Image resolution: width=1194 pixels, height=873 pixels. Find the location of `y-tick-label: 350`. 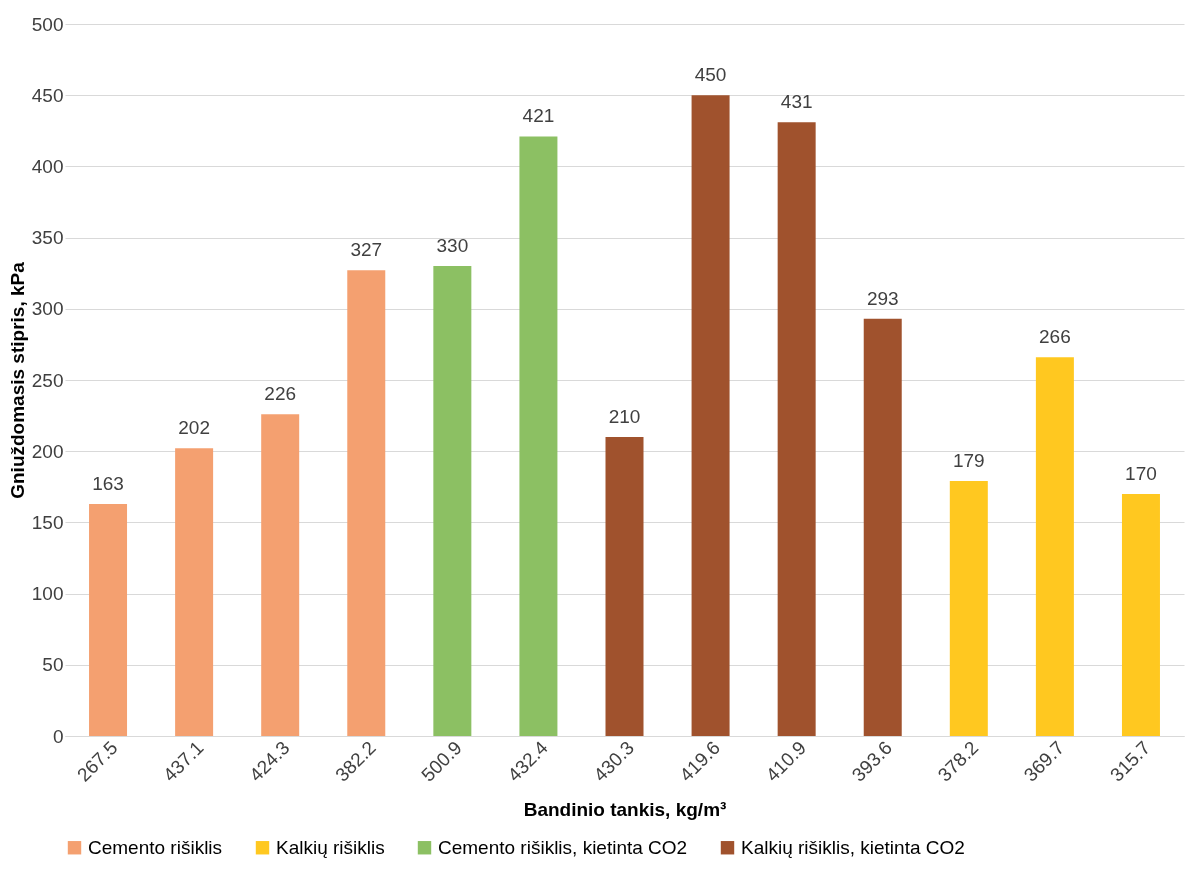

y-tick-label: 350 is located at coordinates (47, 238).